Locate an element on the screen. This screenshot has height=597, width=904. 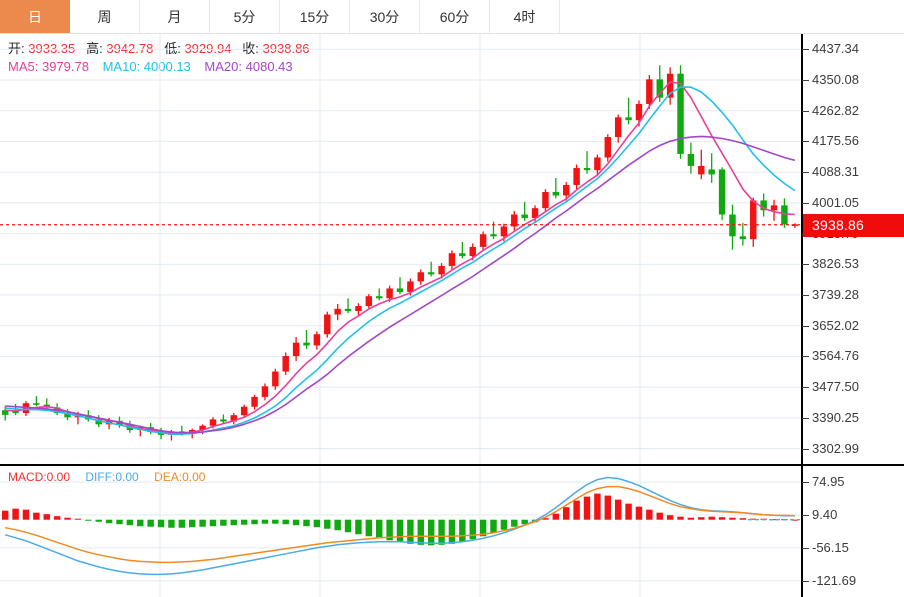
dea-value: 0.00 is located at coordinates (194, 477).